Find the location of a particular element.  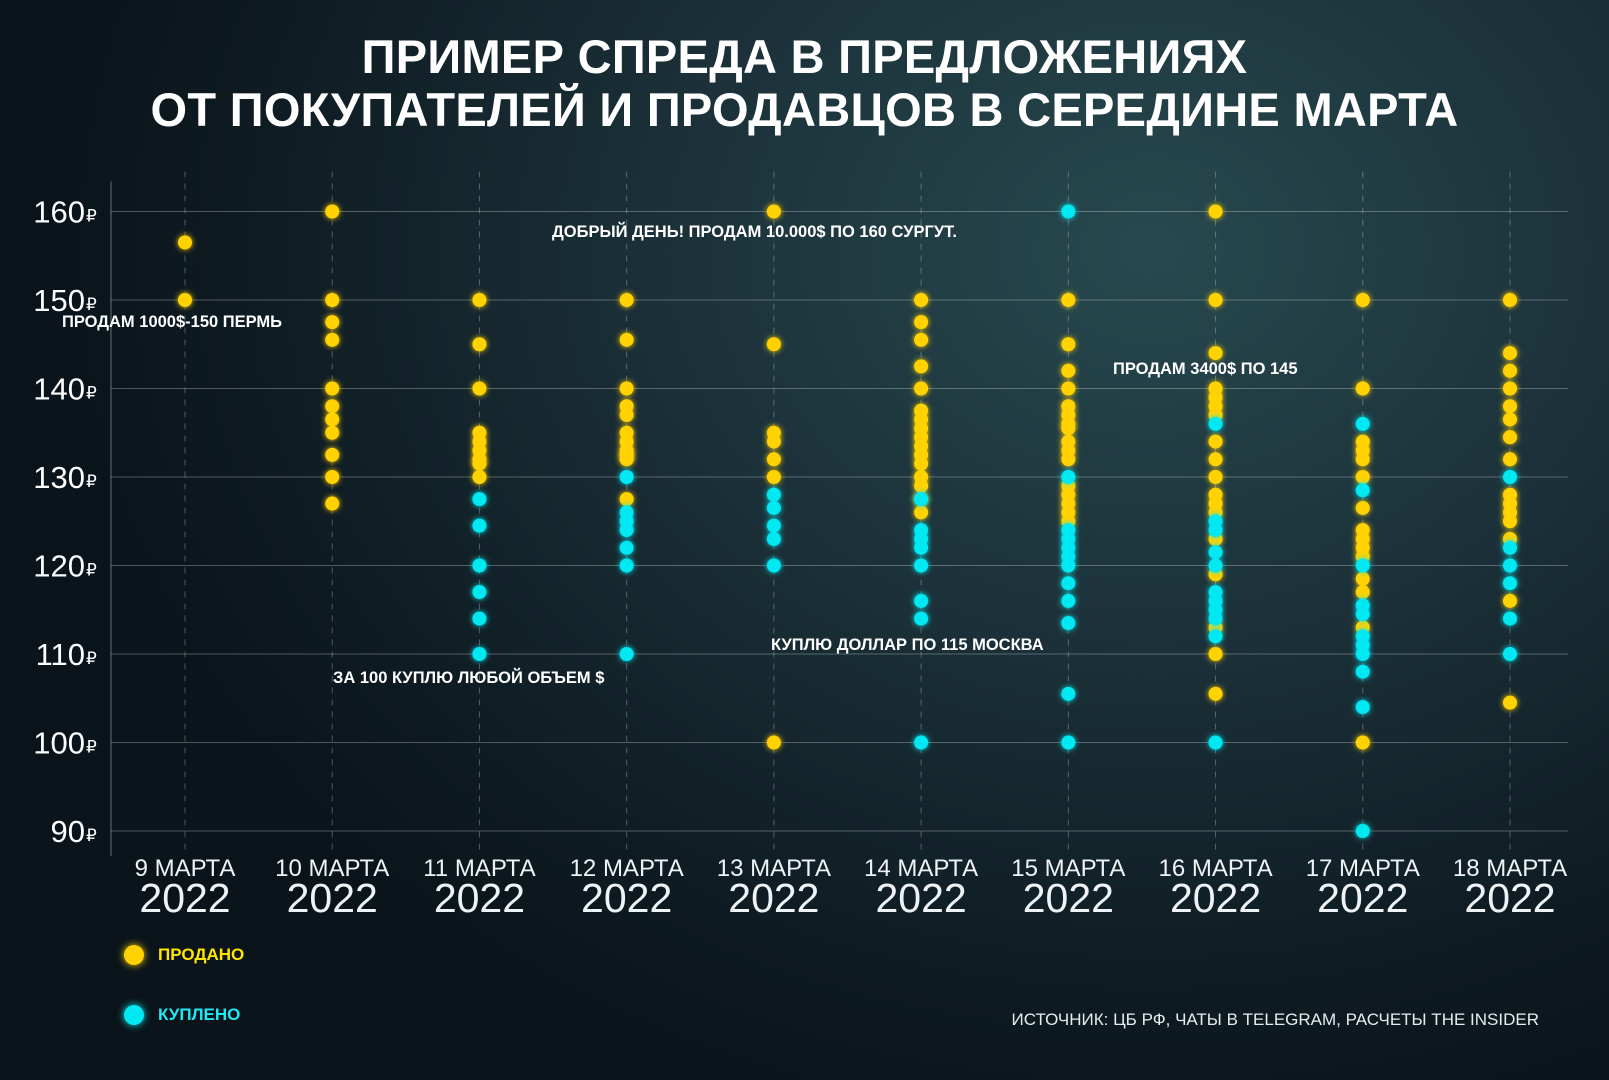

y-tick-label: 110 is located at coordinates (60, 654).